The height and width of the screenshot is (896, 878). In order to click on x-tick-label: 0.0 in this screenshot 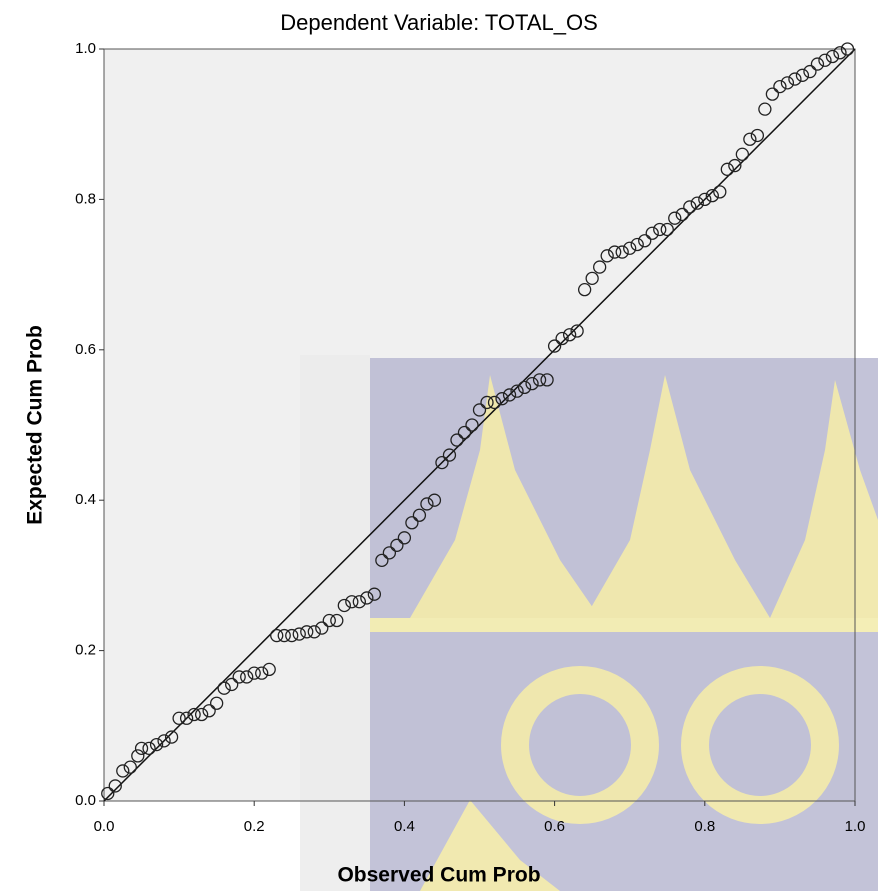, I will do `click(104, 826)`.